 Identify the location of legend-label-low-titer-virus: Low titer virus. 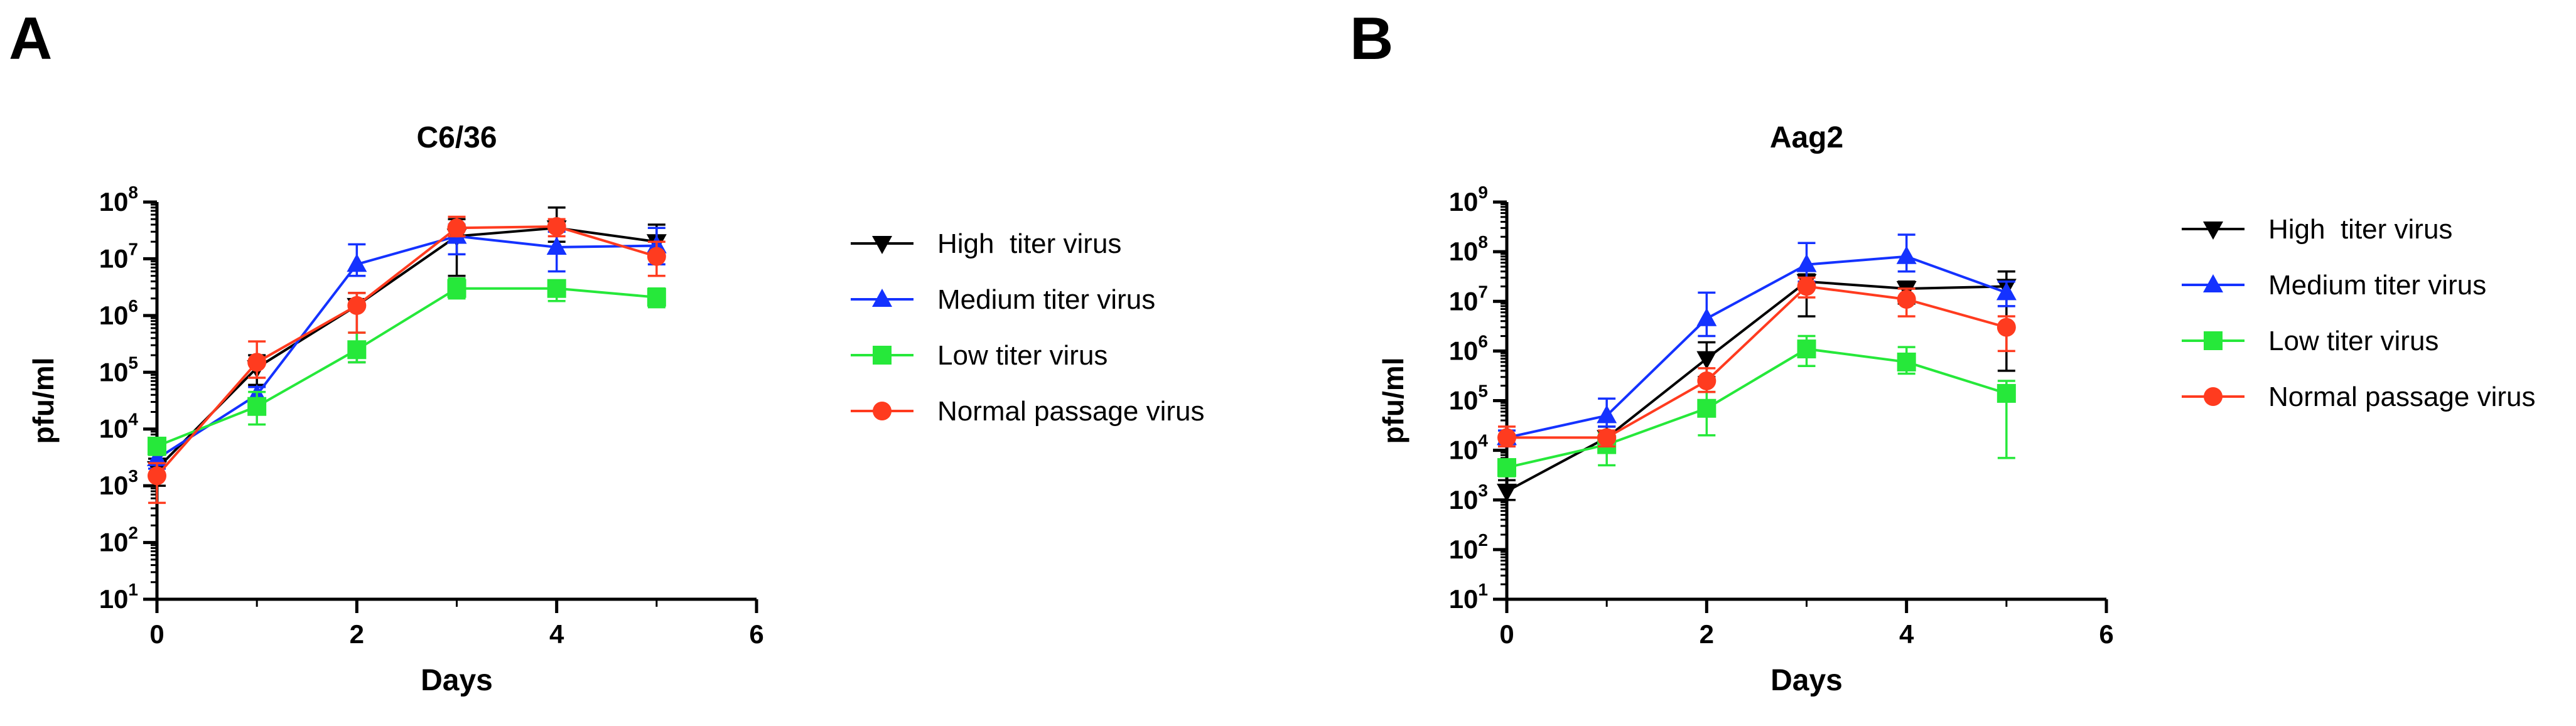
(1022, 355).